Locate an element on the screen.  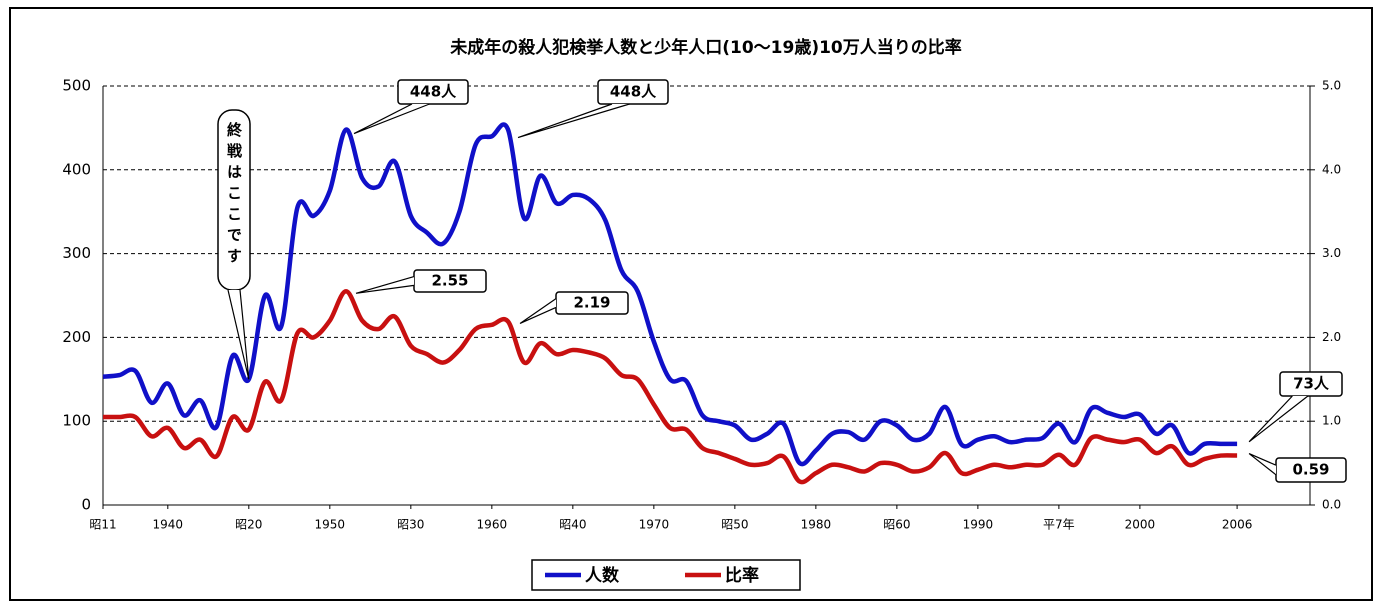
x-tick-label: 昭60 is located at coordinates (896, 525).